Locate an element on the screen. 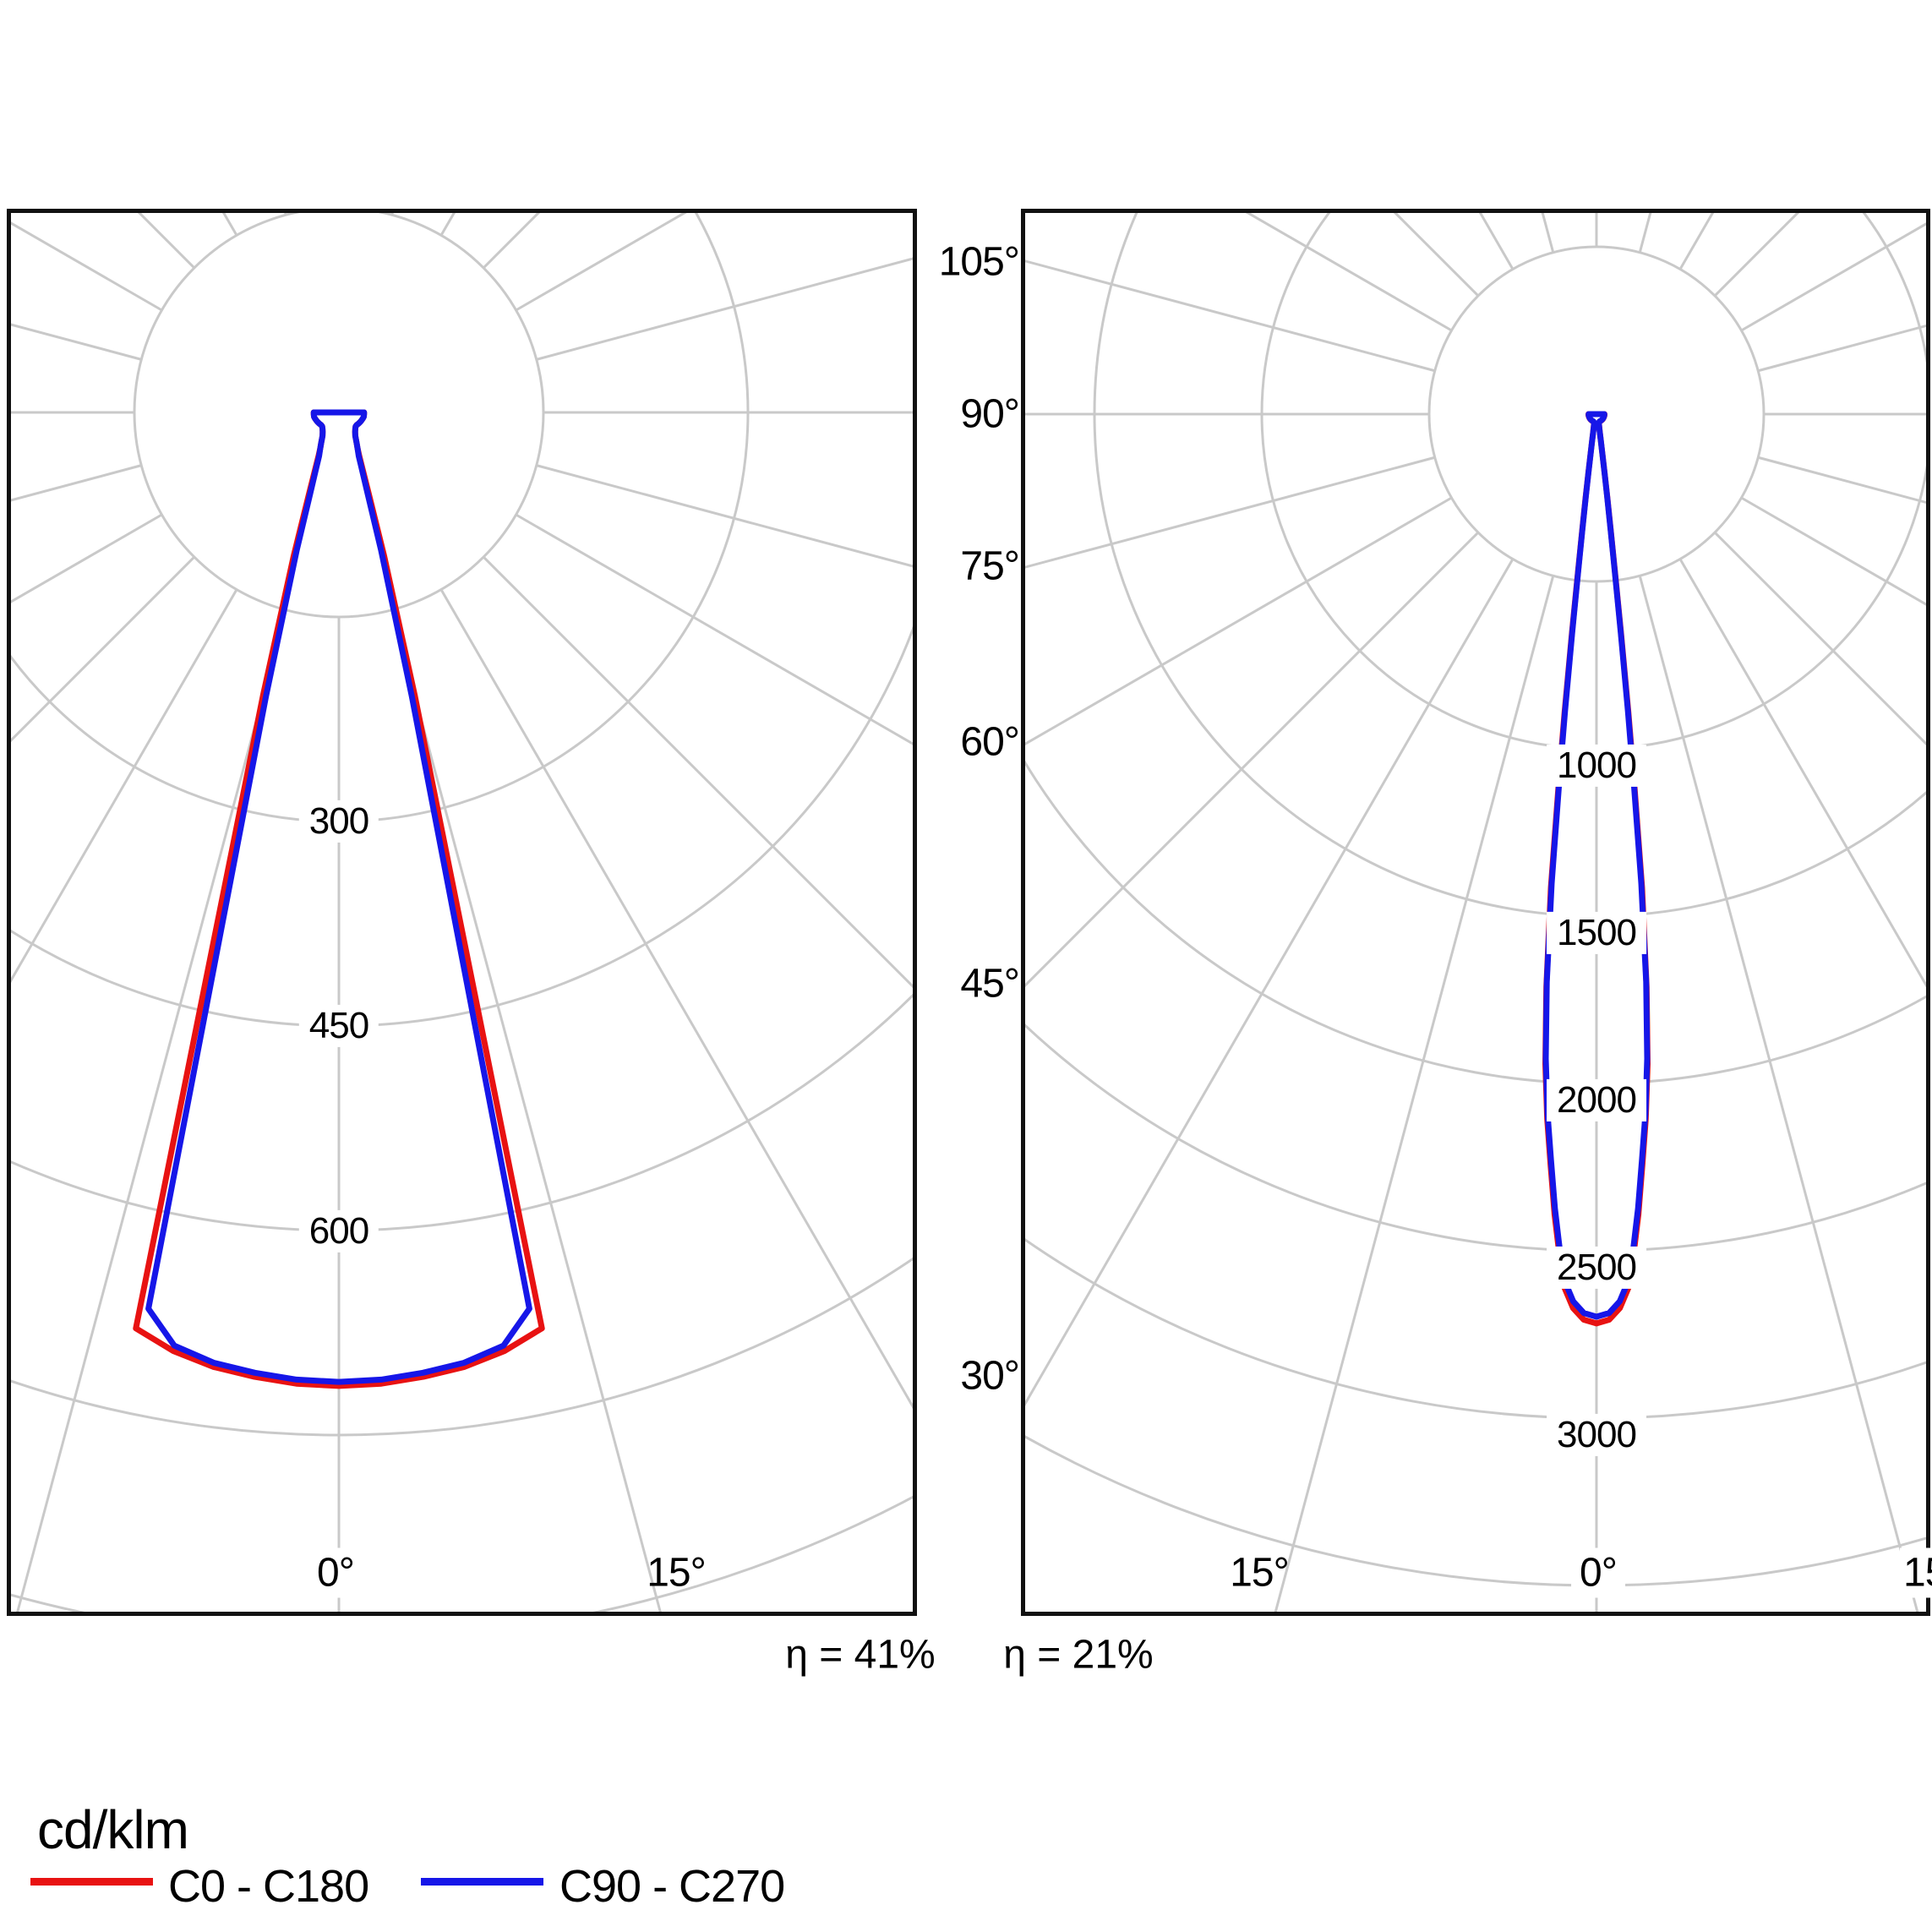  angle-label-15-right-clipped: 15° is located at coordinates (1916, 1572).